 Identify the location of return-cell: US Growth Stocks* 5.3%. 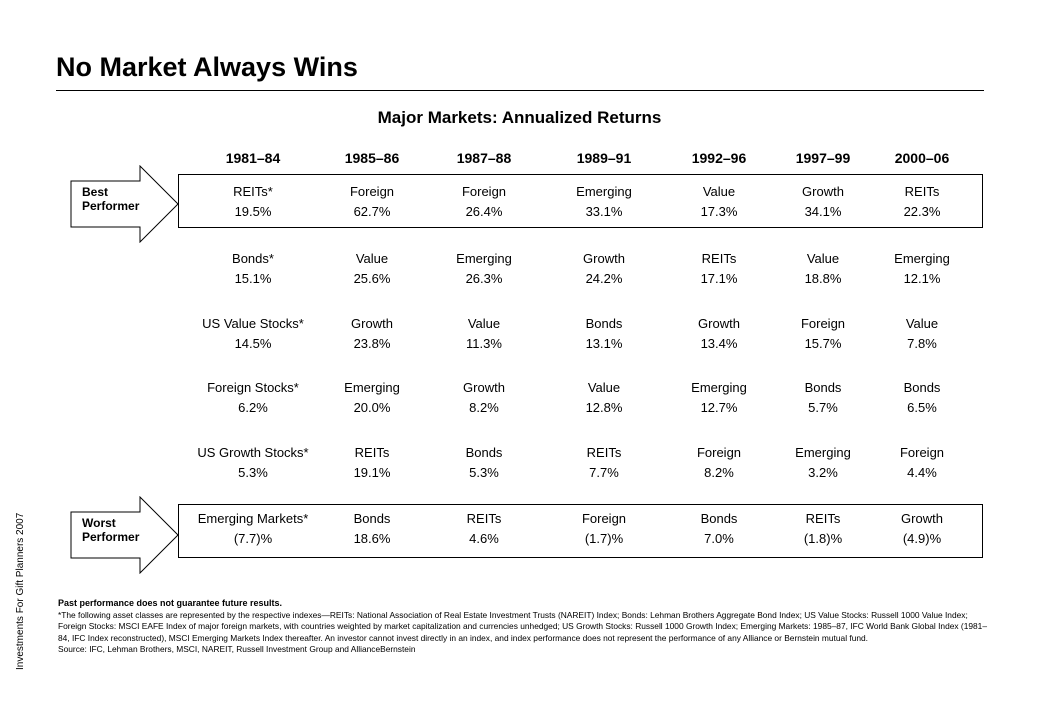
(253, 463).